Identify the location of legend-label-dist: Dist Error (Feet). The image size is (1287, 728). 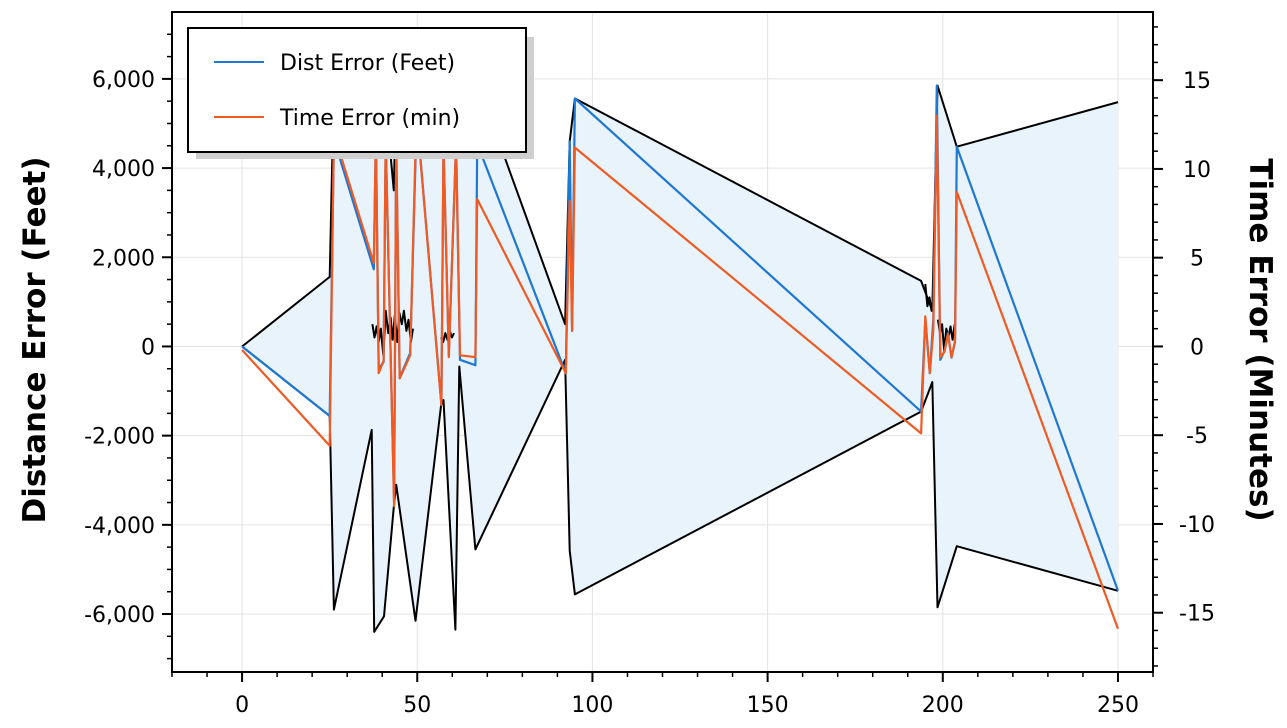
(367, 63).